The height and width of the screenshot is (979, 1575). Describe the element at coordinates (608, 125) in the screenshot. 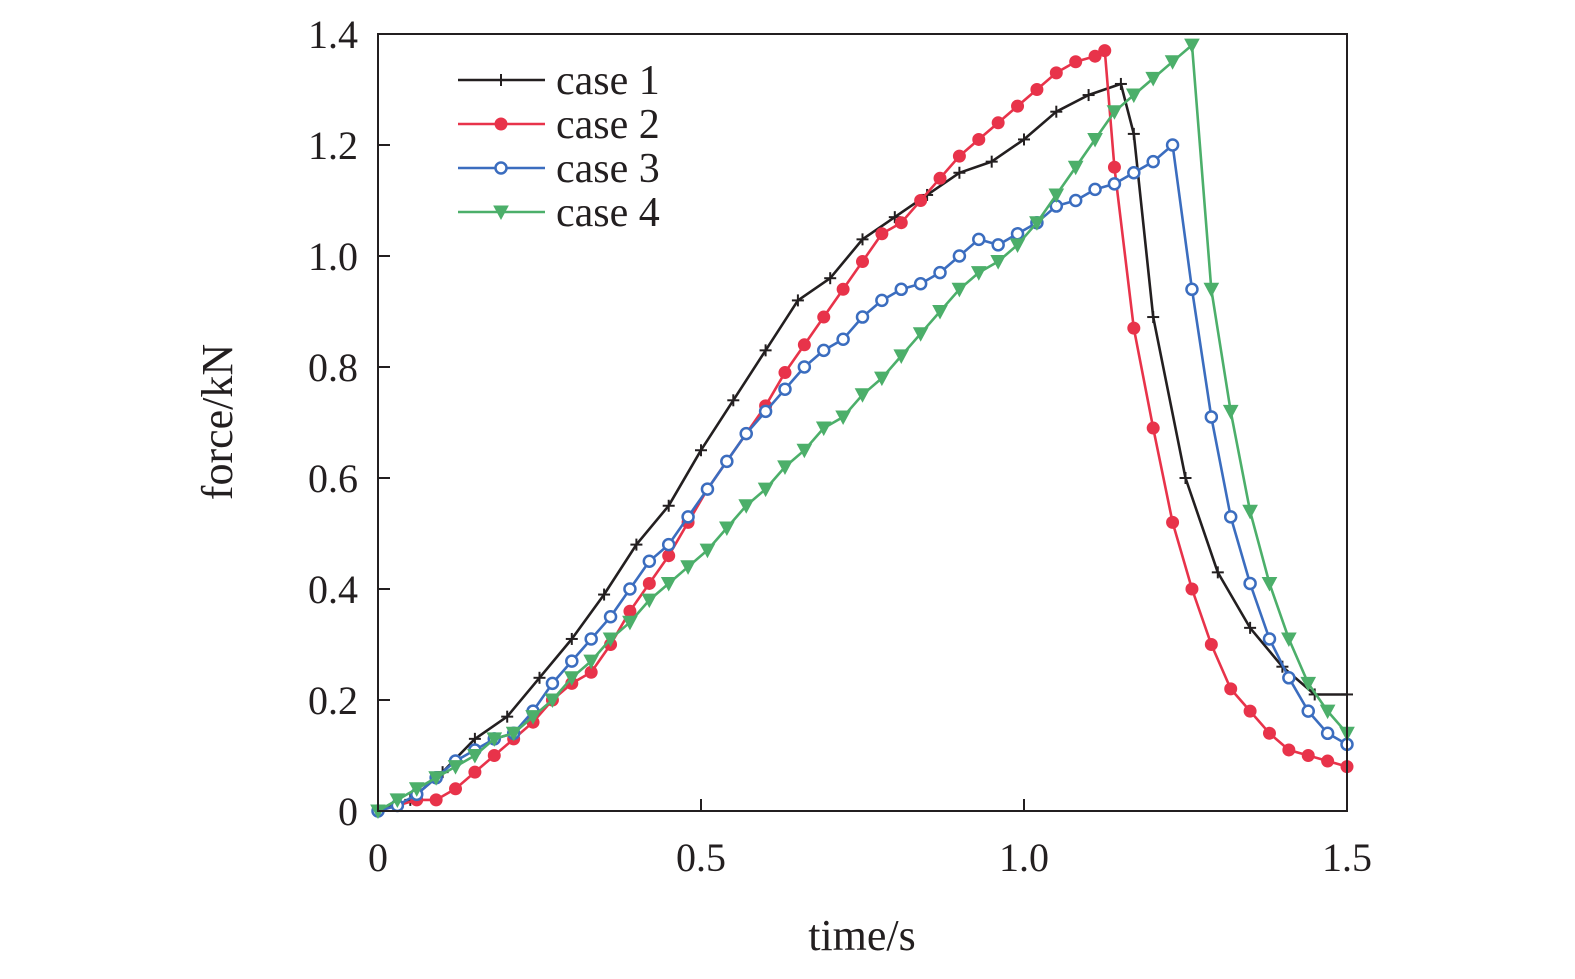

I see `legend-label: case 2` at that location.